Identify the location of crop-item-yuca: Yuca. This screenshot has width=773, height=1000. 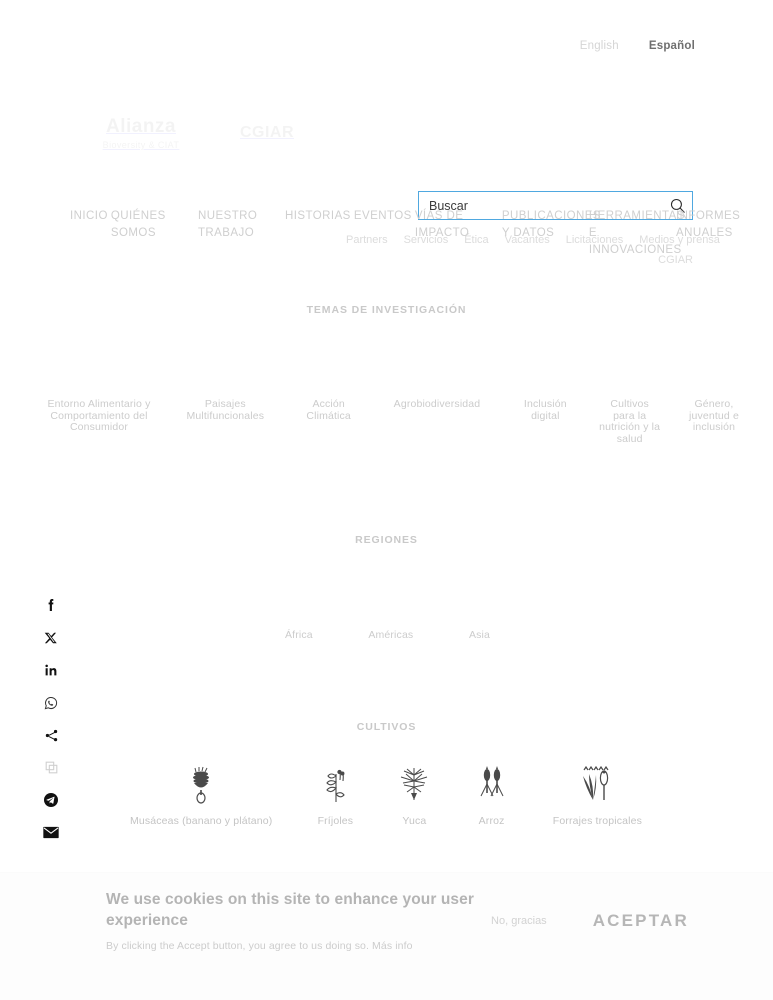
(414, 796).